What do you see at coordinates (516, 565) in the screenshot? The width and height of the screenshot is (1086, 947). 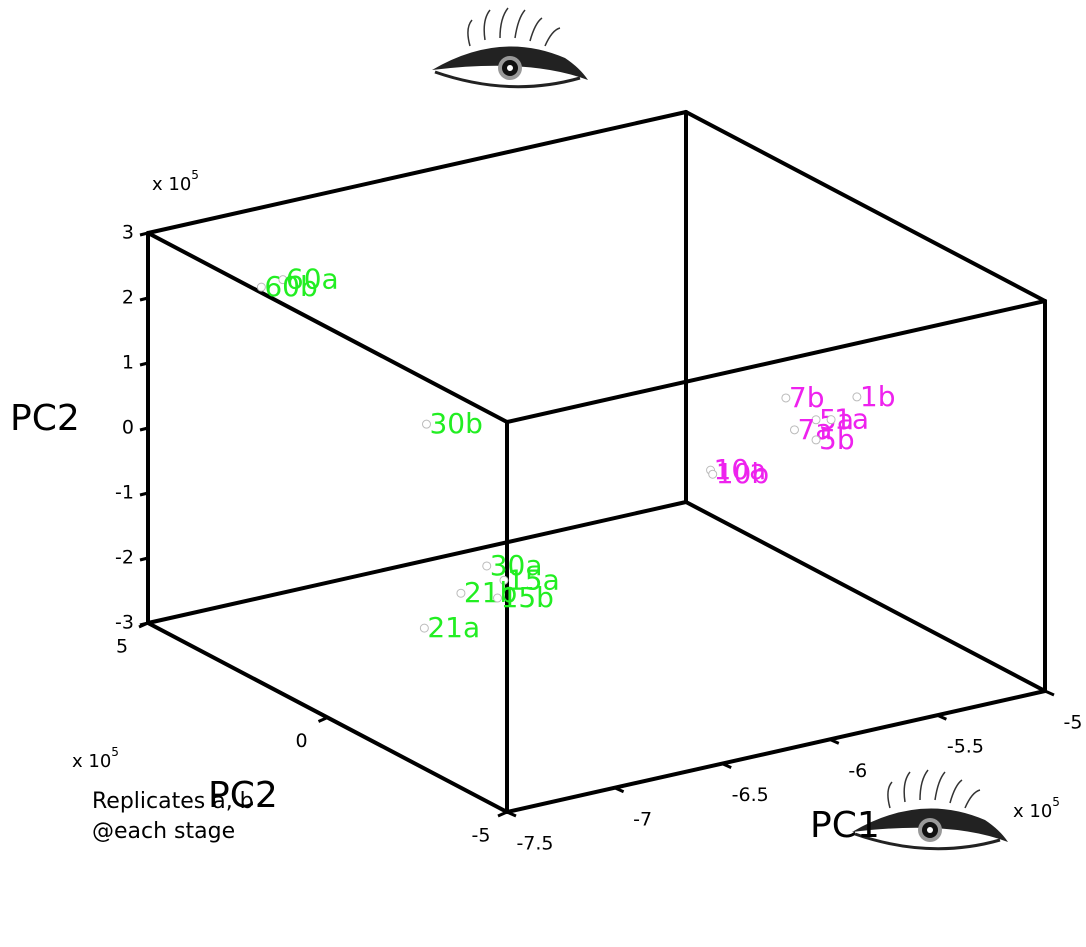 I see `point-label: 30a` at bounding box center [516, 565].